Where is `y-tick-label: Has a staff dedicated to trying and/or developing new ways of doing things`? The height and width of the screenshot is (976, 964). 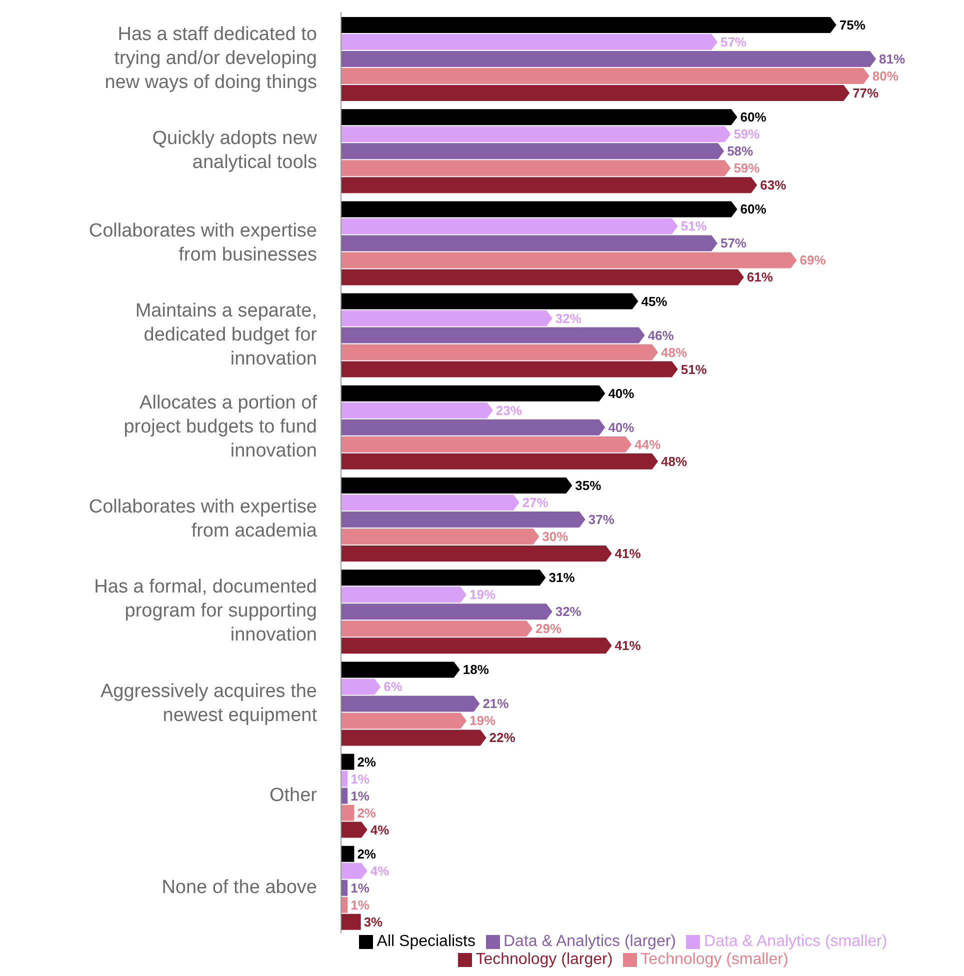
y-tick-label: Has a staff dedicated to trying and/or developing new ways of doing things is located at coordinates (210, 58).